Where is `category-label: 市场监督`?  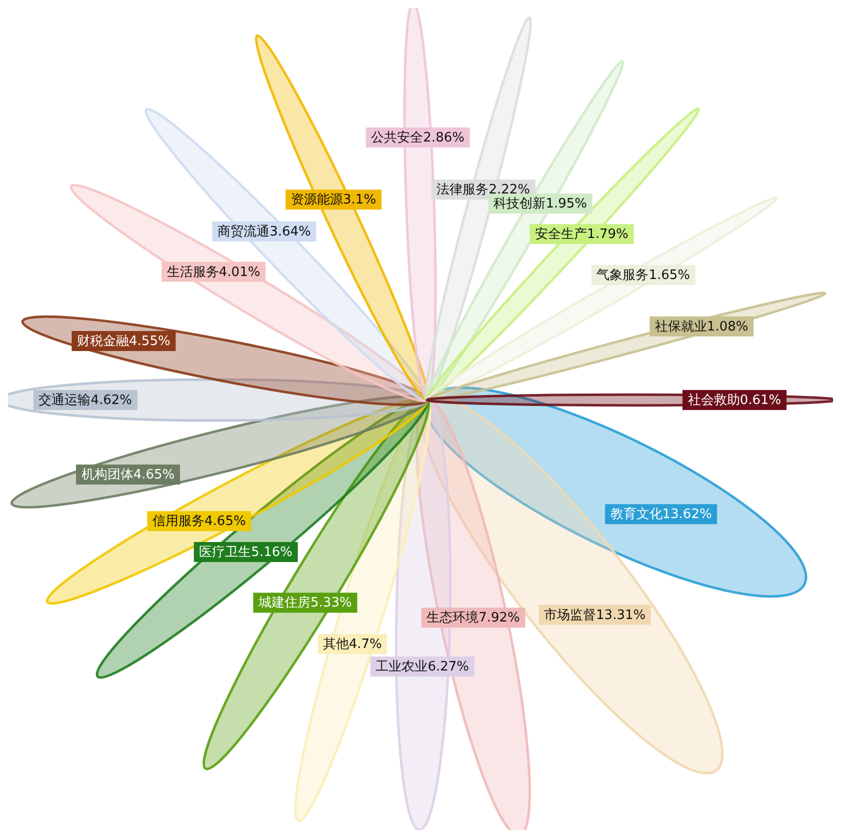
category-label: 市场监督 is located at coordinates (570, 614).